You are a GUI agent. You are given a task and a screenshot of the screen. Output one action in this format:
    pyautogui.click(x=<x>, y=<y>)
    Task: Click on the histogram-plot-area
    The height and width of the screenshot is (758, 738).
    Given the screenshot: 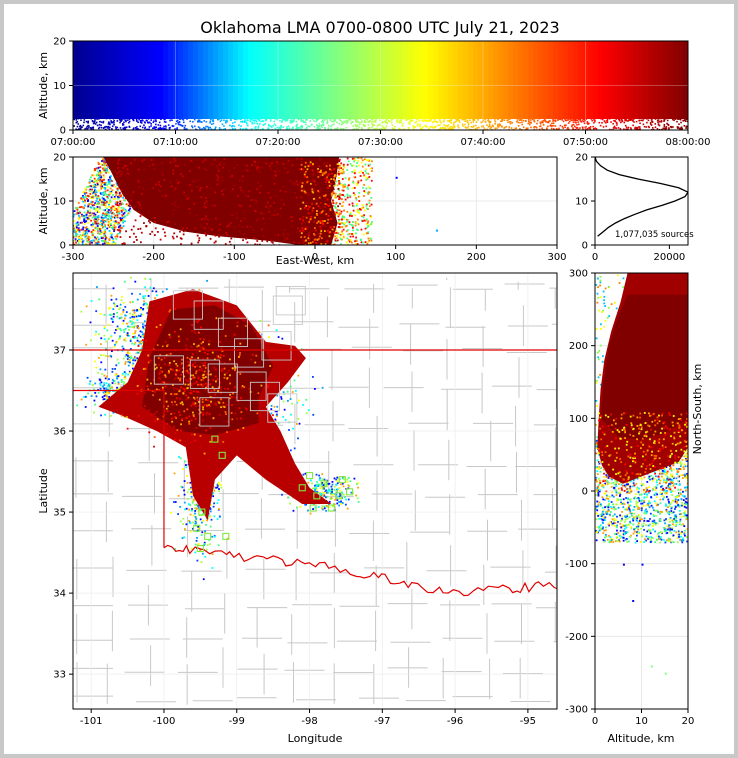 What is the action you would take?
    pyautogui.click(x=641, y=197)
    